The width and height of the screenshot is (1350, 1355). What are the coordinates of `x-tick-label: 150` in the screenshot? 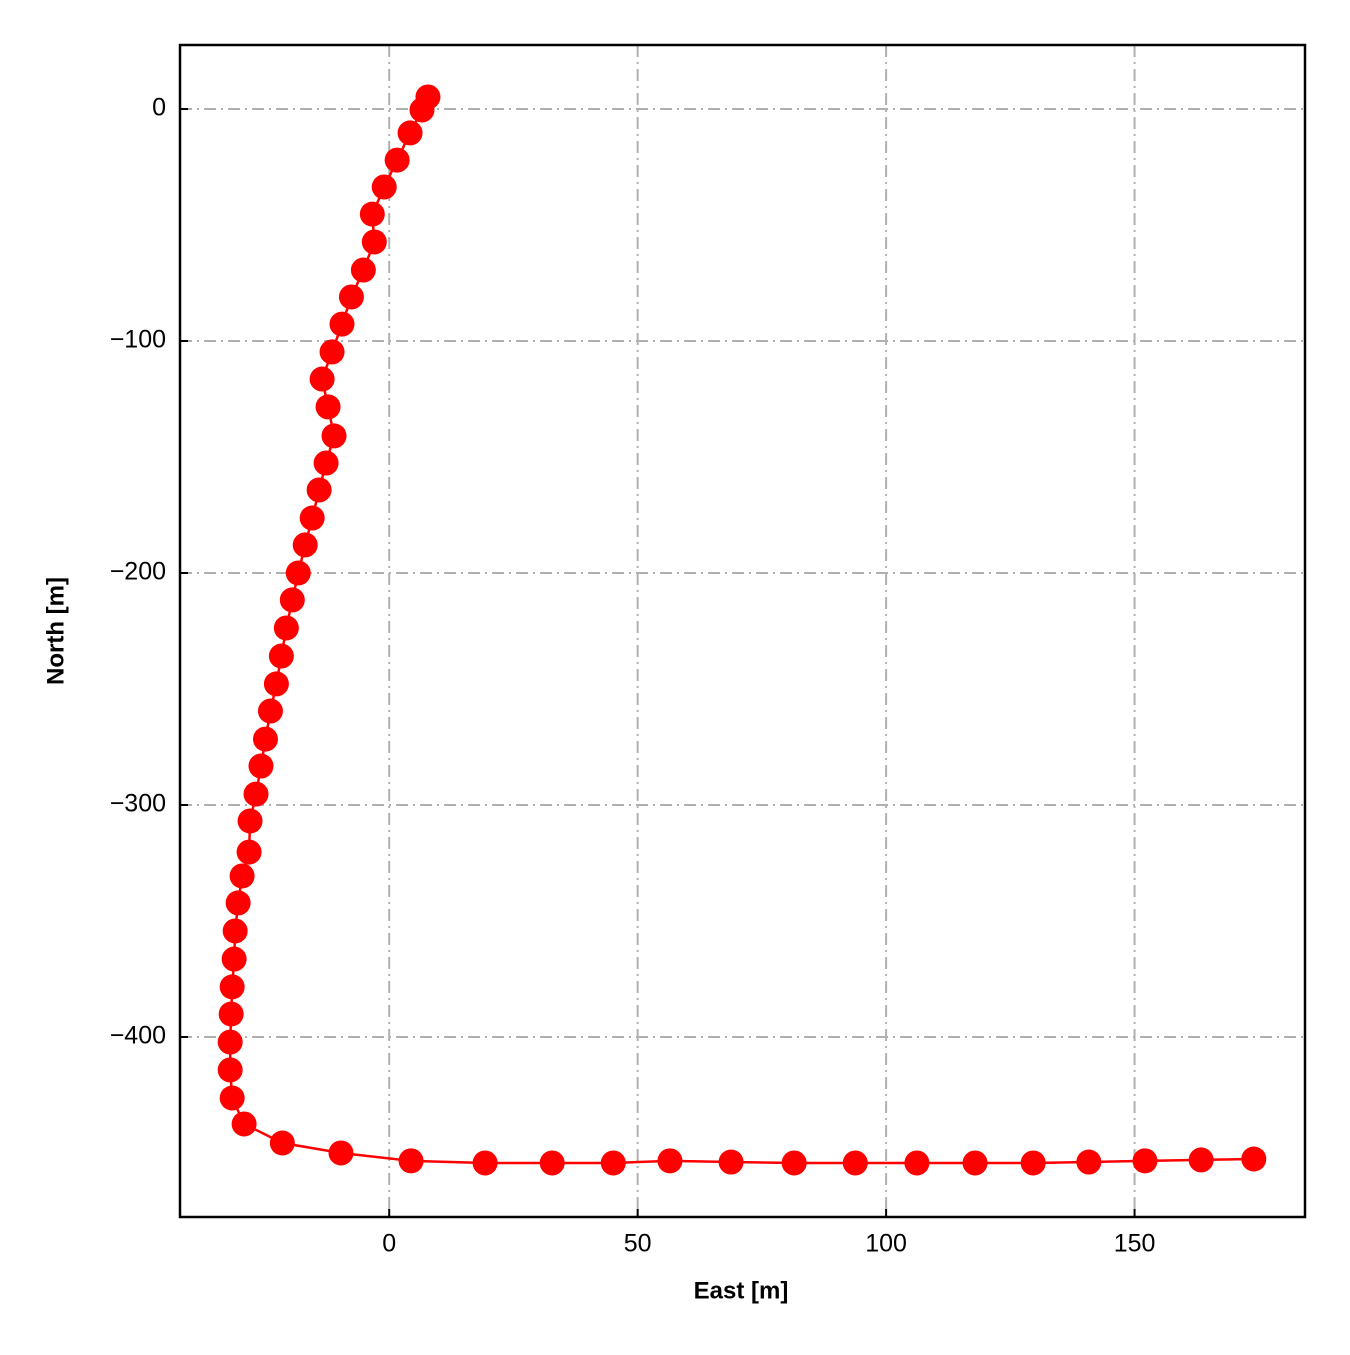 It's located at (1135, 1244).